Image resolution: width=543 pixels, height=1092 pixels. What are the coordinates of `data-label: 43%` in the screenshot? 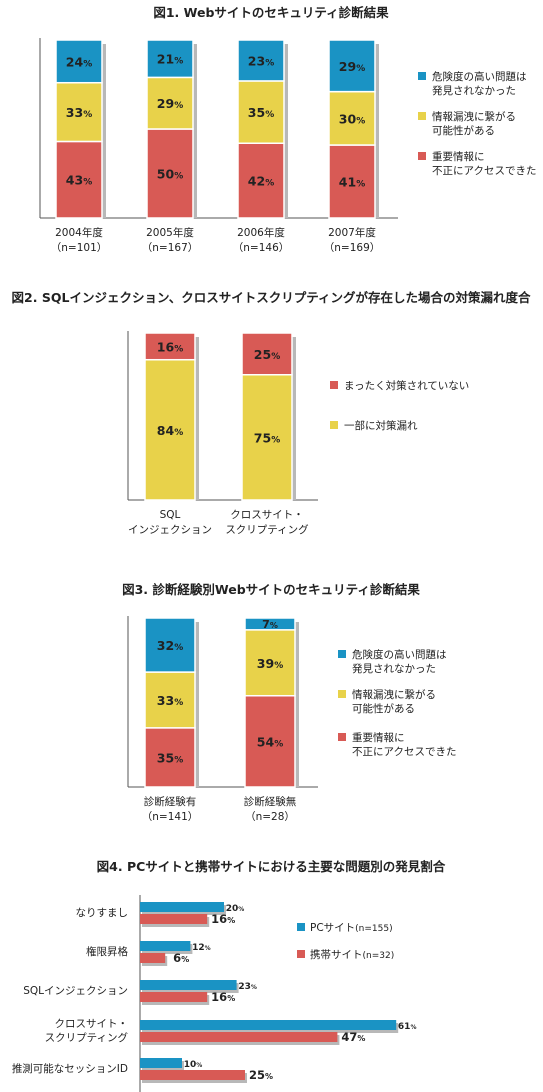 It's located at (79, 180).